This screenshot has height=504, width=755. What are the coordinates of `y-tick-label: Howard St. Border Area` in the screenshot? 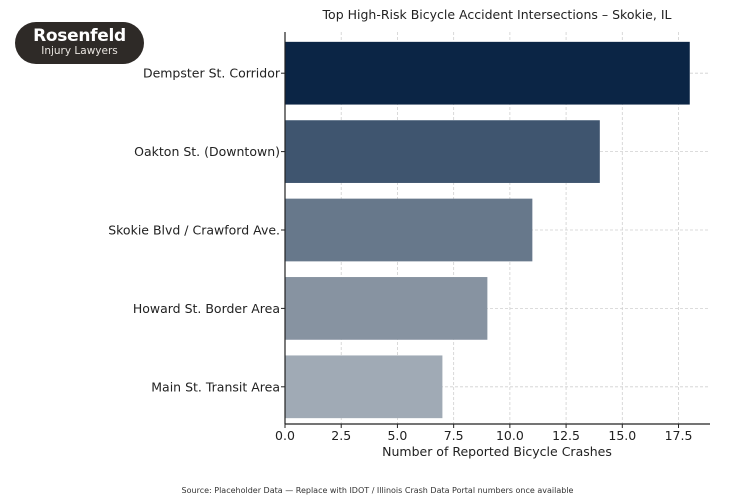 It's located at (206, 308).